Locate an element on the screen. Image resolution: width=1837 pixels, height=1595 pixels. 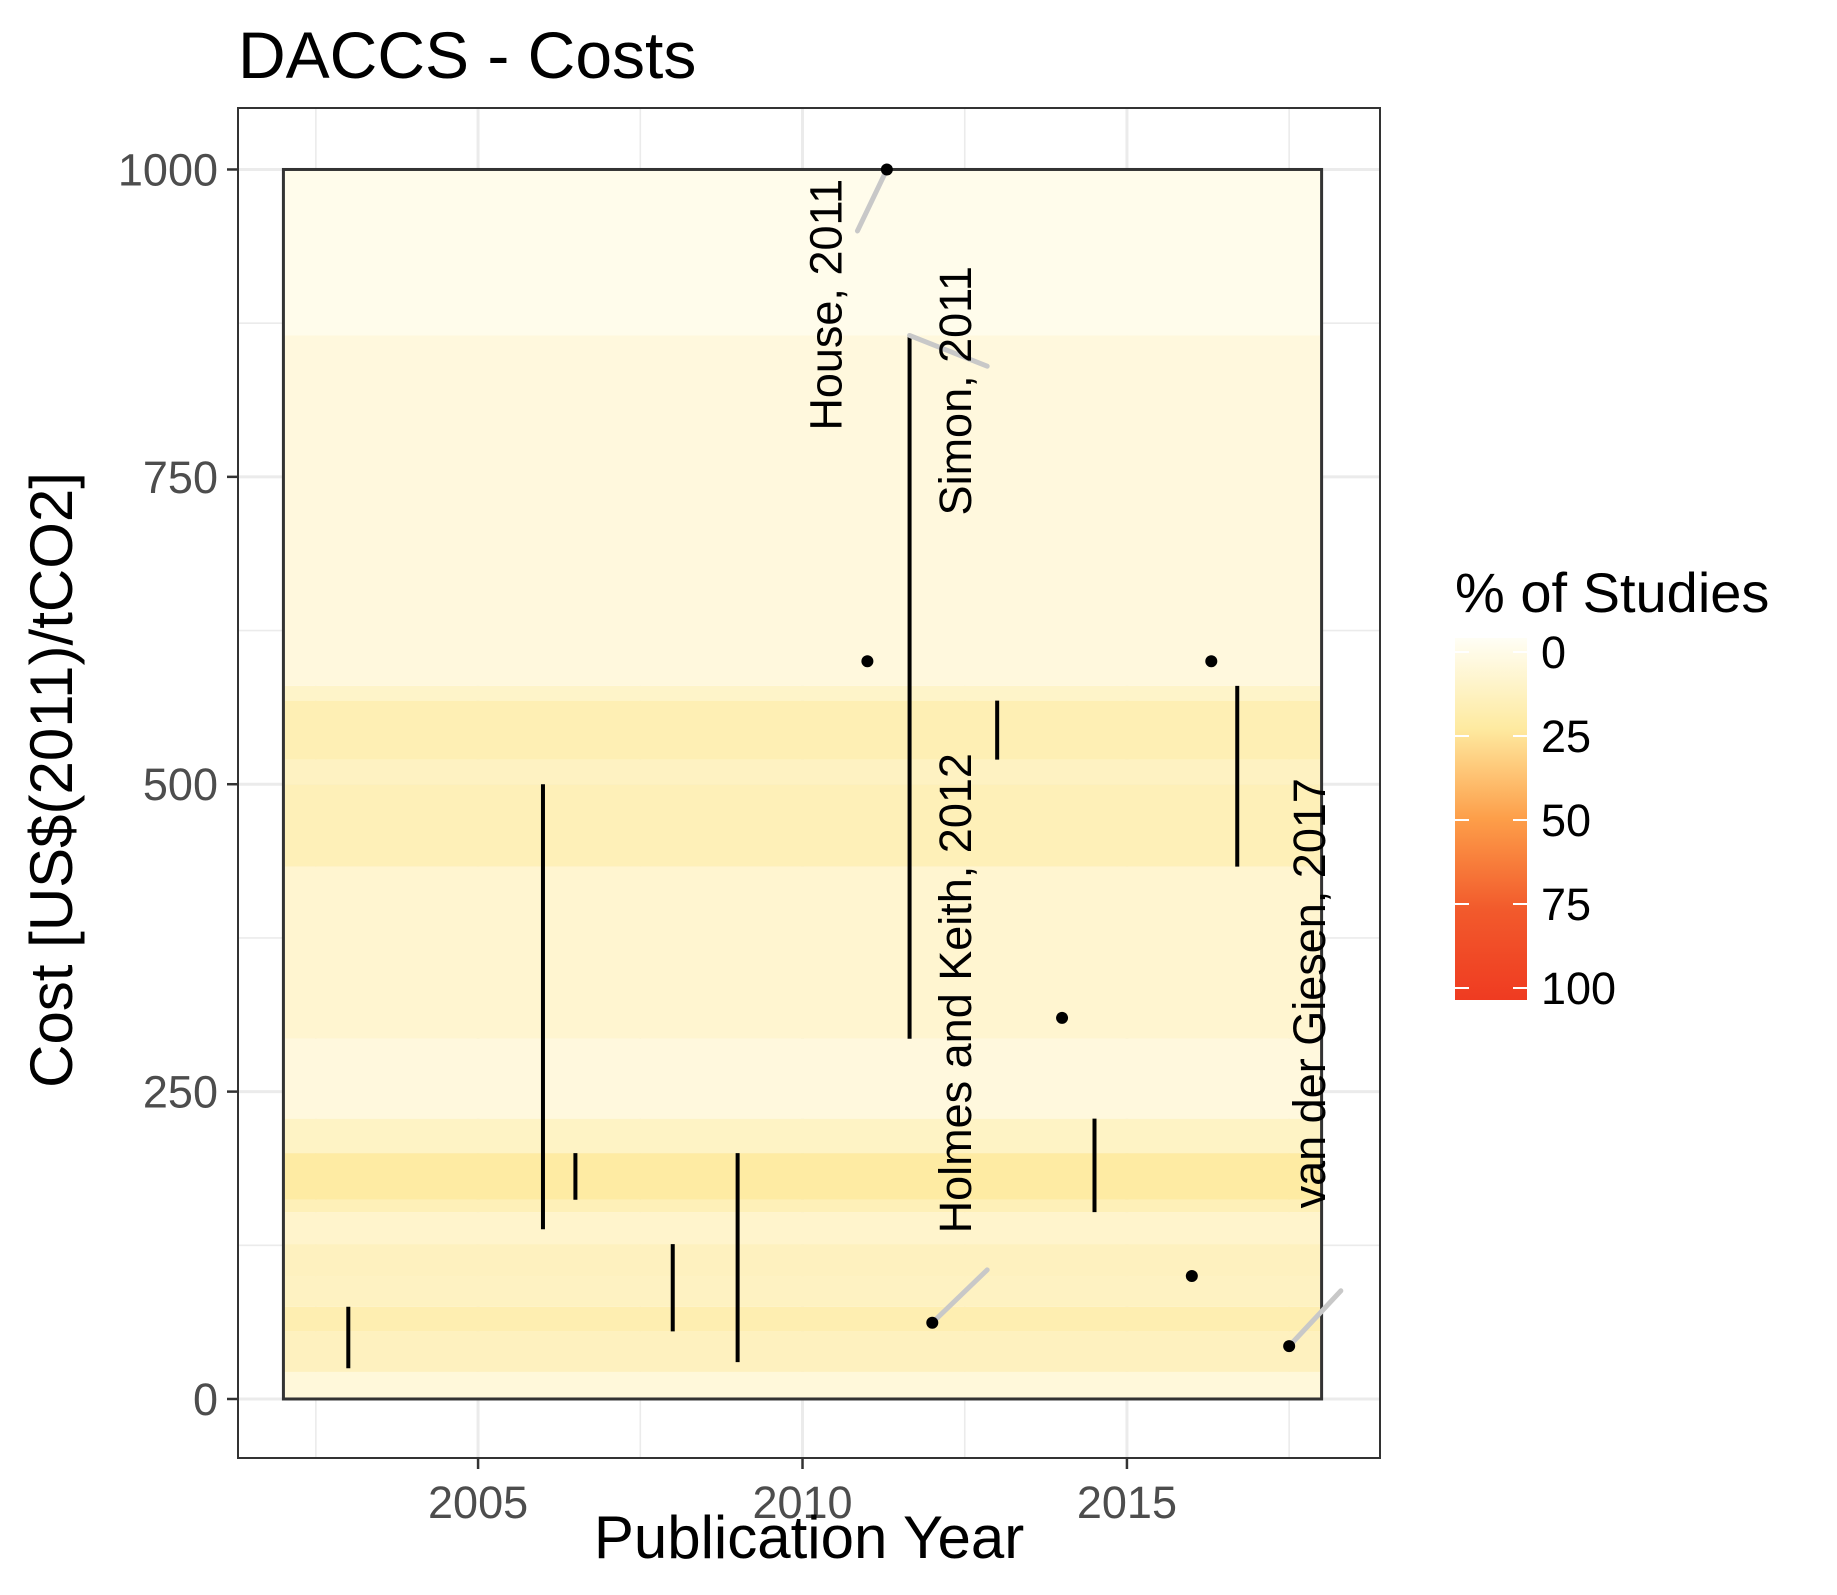
legend-tick-label: 50 is located at coordinates (1566, 820).